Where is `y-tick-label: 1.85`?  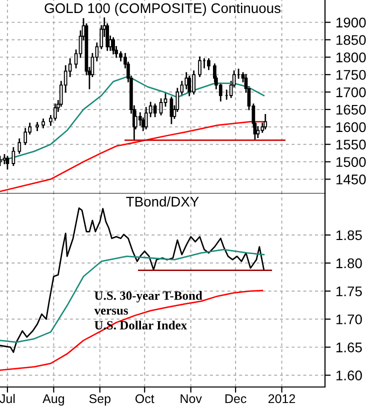
y-tick-label: 1.85 is located at coordinates (349, 235).